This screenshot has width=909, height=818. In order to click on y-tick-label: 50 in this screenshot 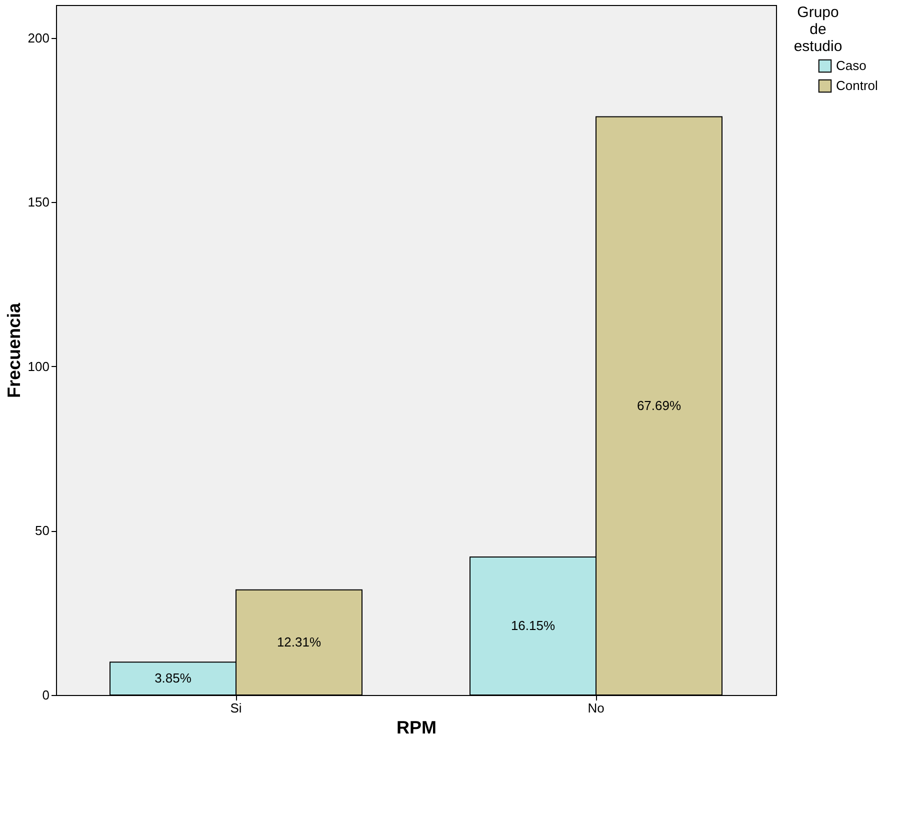, I will do `click(42, 530)`.